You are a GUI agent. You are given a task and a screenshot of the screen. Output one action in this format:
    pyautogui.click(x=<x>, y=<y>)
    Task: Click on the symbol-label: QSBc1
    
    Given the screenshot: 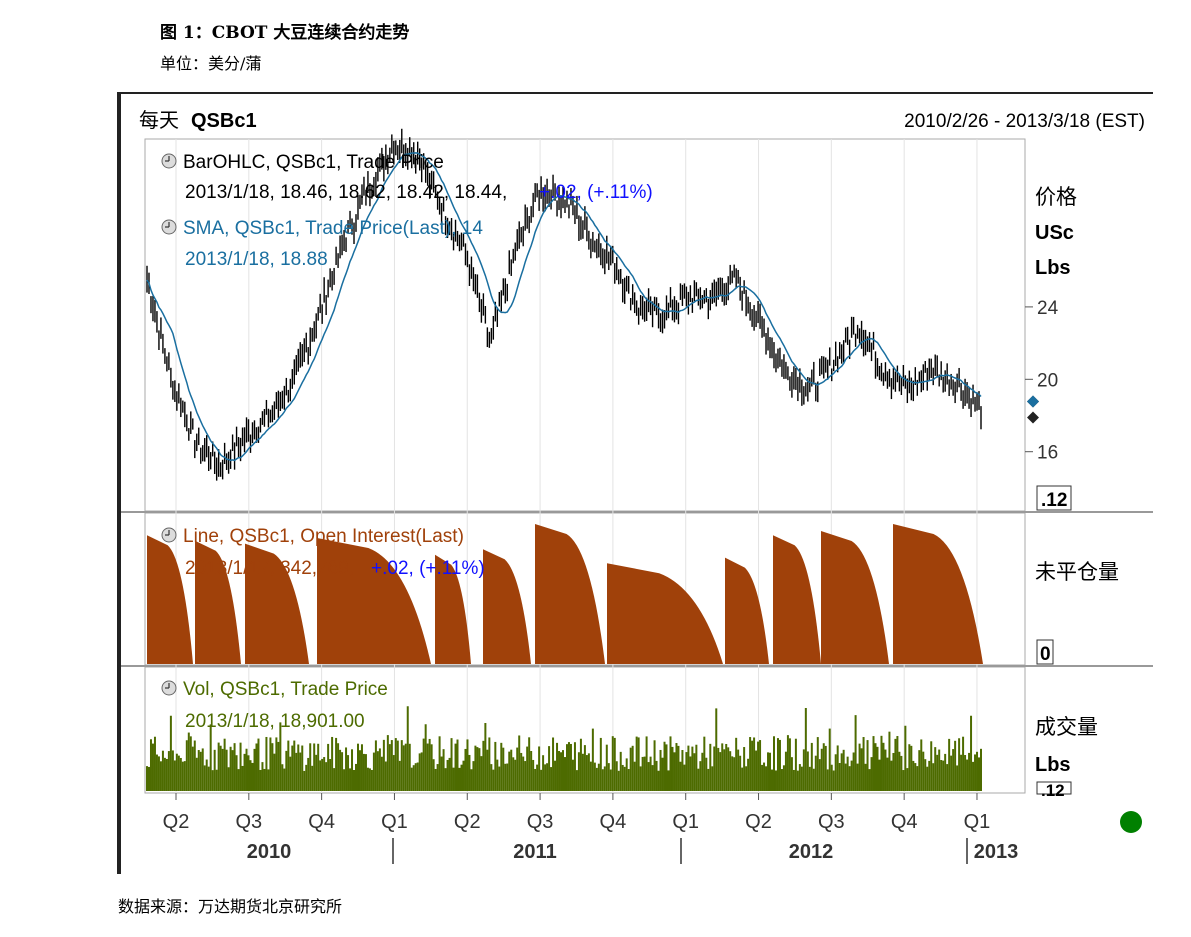 What is the action you would take?
    pyautogui.click(x=224, y=121)
    